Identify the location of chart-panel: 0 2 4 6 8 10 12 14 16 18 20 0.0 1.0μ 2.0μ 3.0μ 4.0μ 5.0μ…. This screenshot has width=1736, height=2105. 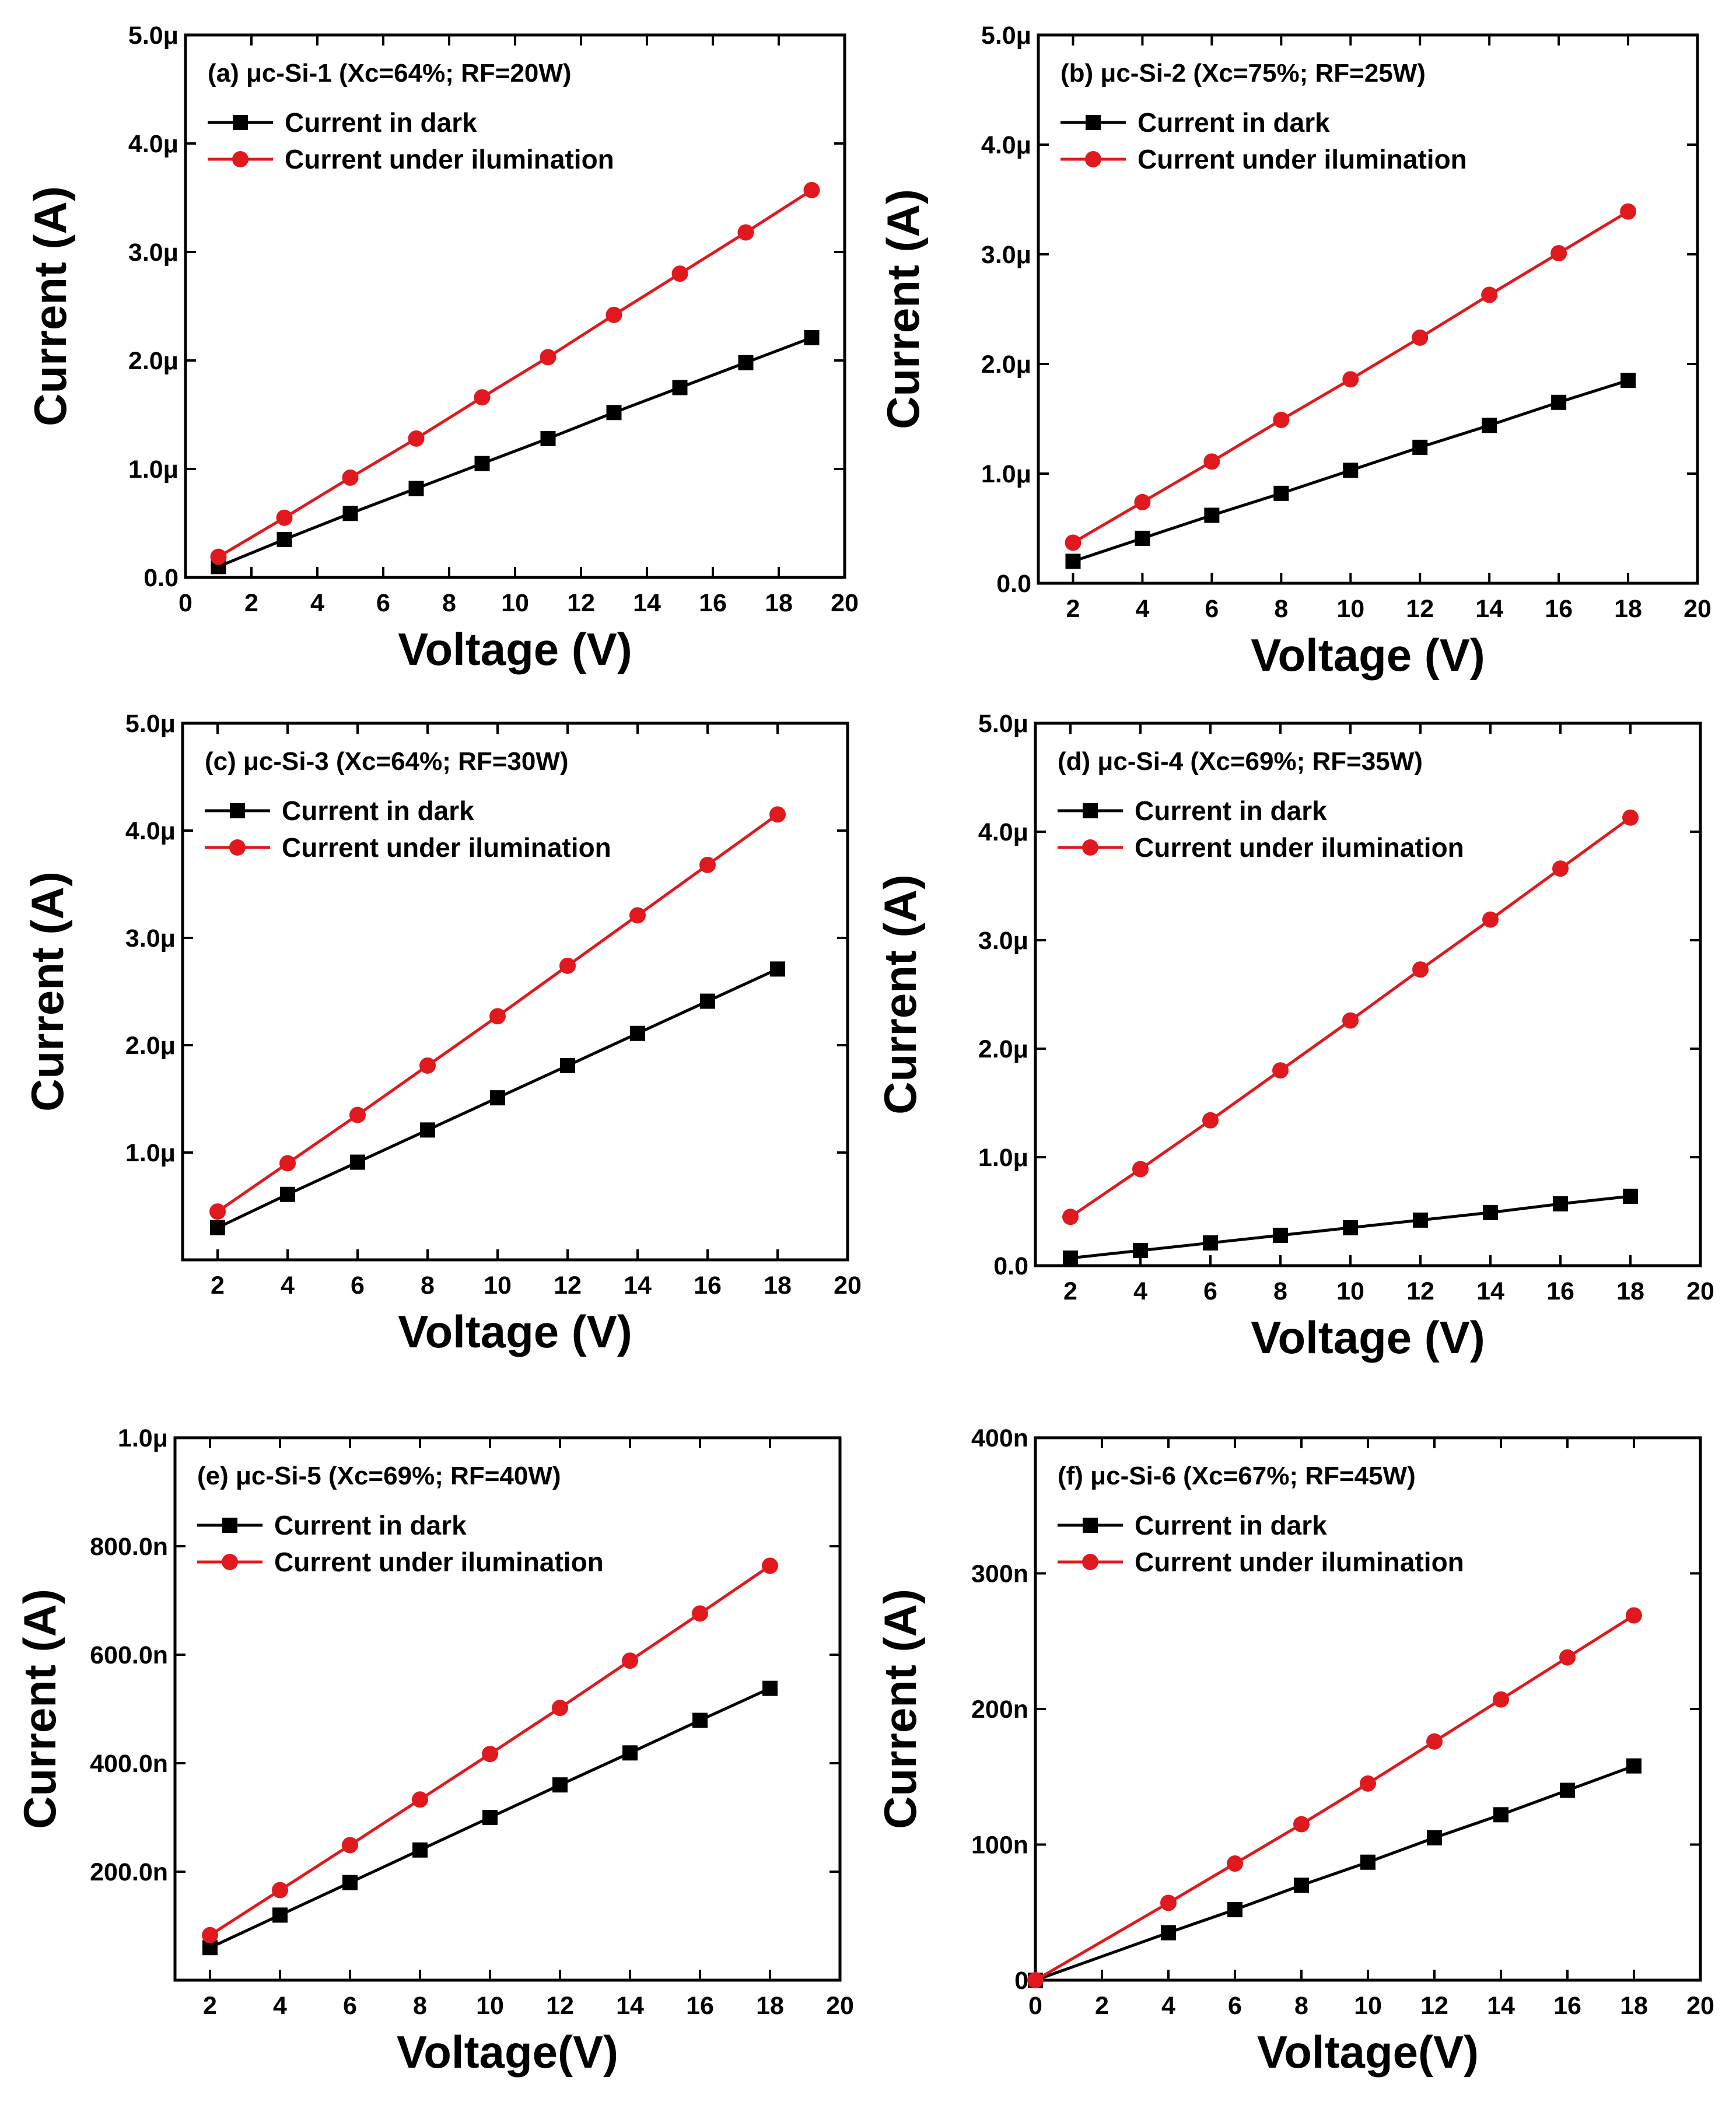
(441, 348).